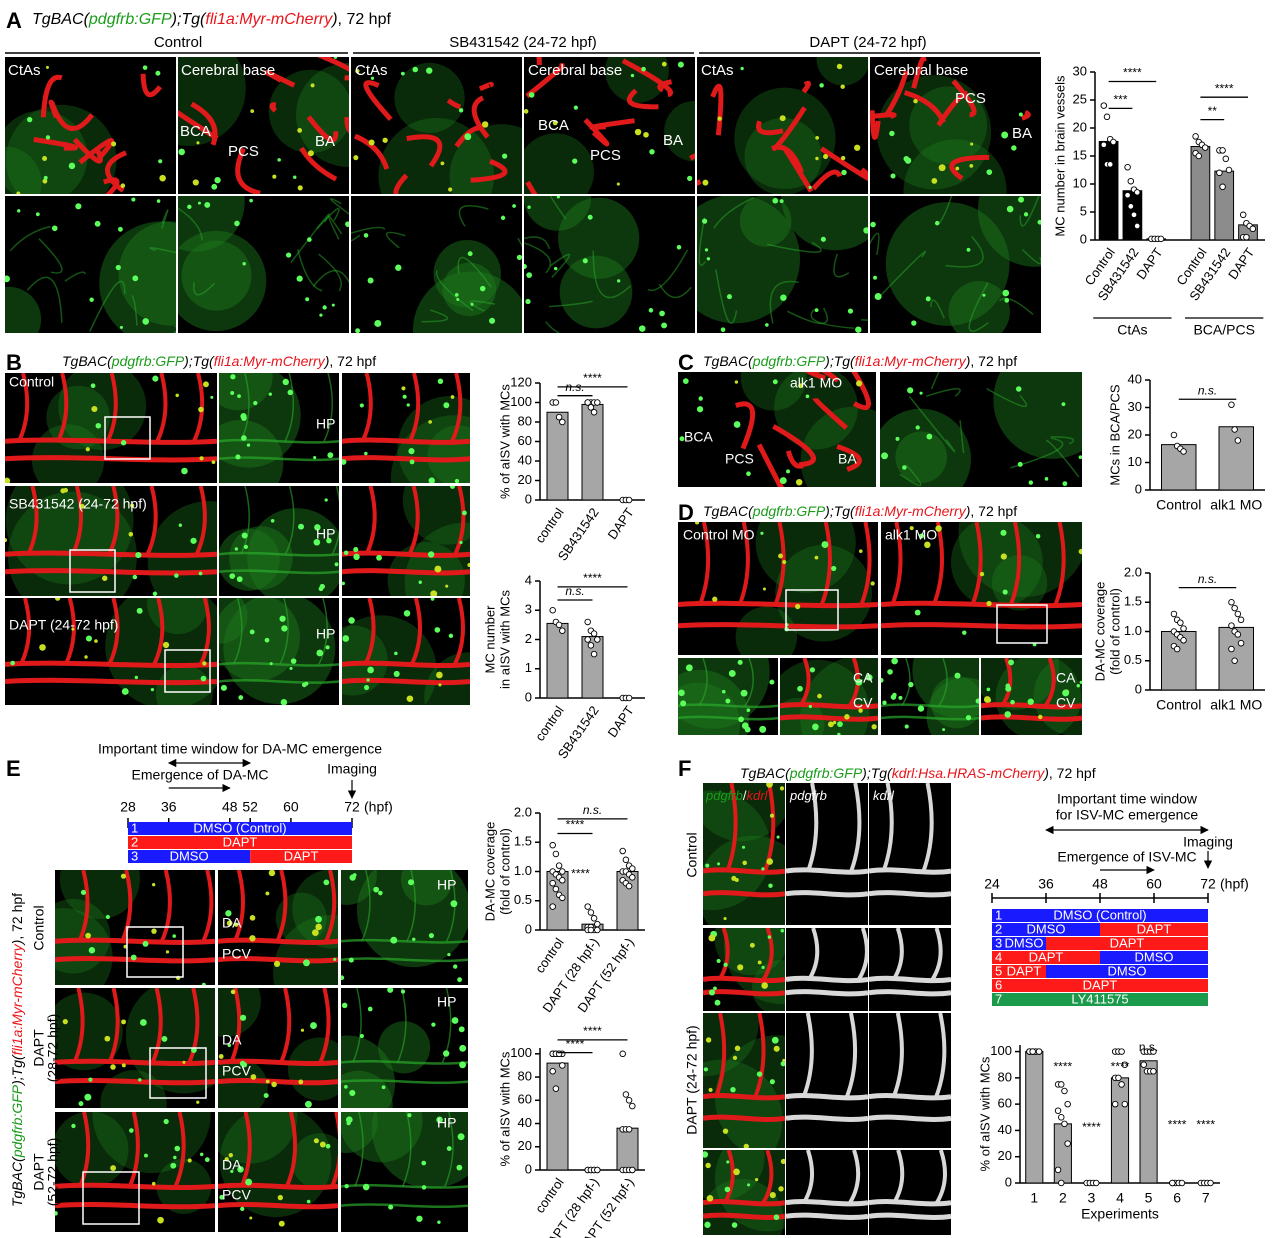 Image resolution: width=1280 pixels, height=1238 pixels. I want to click on treatment-bar, so click(1019, 943).